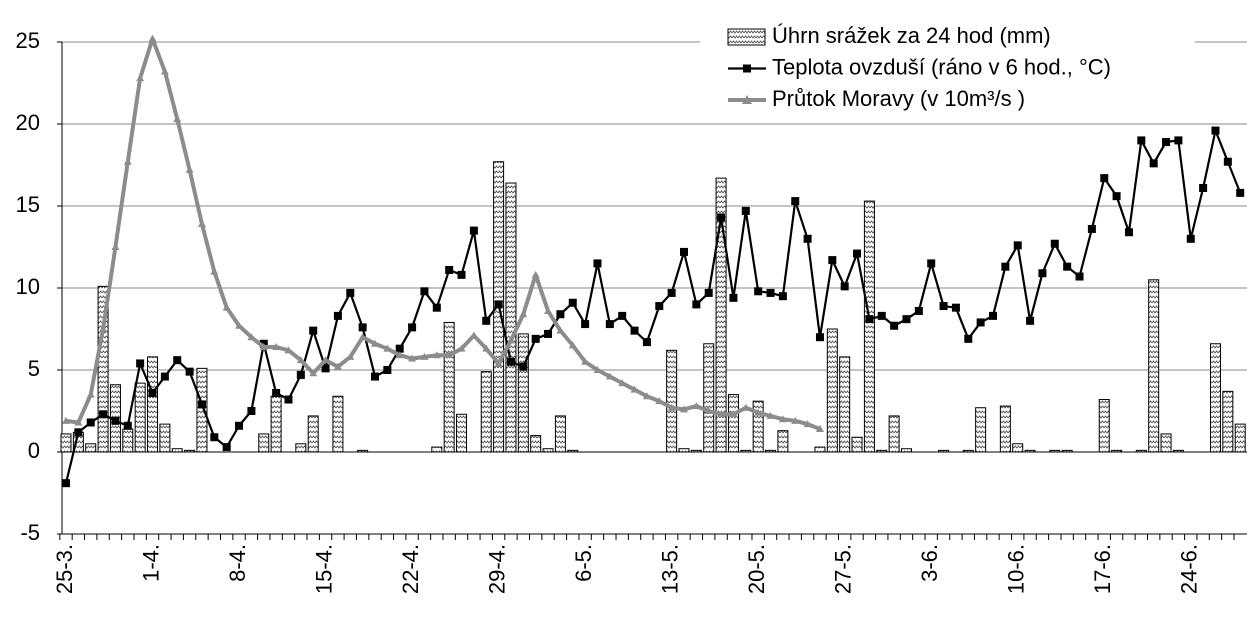 This screenshot has width=1247, height=622. Describe the element at coordinates (1016, 569) in the screenshot. I see `x-tick-label: 10-6.` at that location.